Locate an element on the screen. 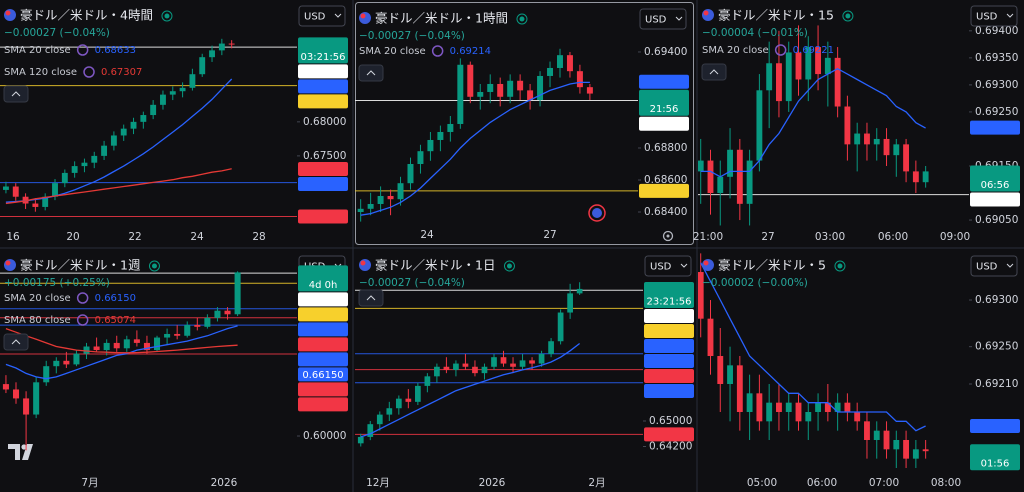  legend-name: SMA 120 close is located at coordinates (40, 72).